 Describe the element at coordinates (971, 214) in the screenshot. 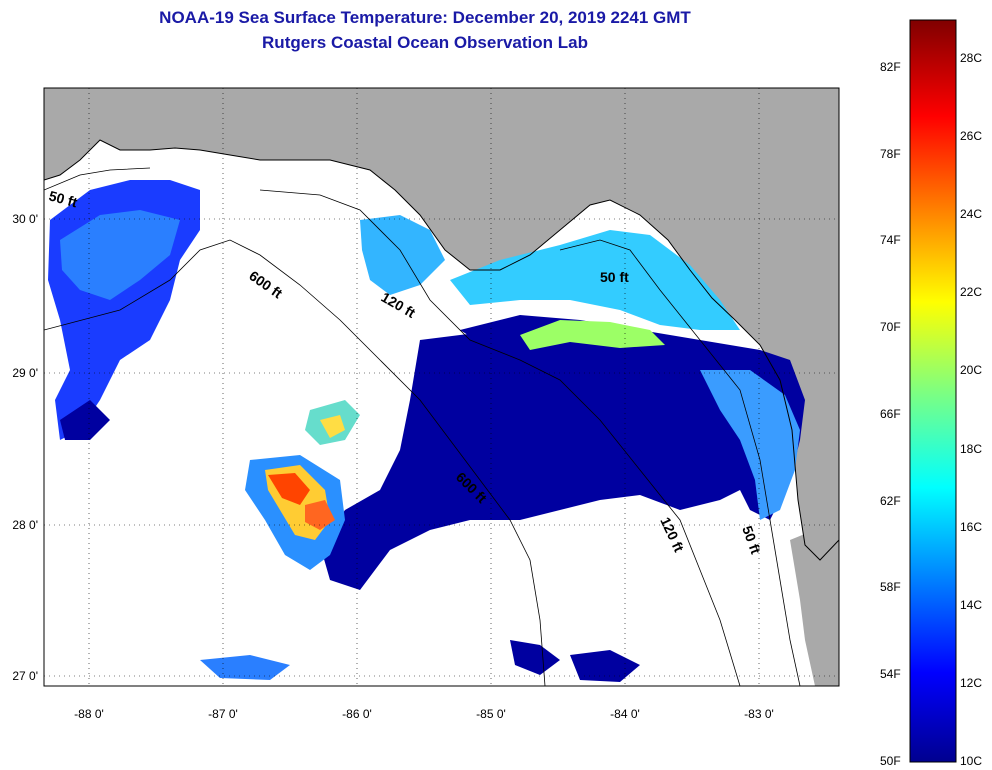

I see `colorbar-celsius-label: 24C` at that location.